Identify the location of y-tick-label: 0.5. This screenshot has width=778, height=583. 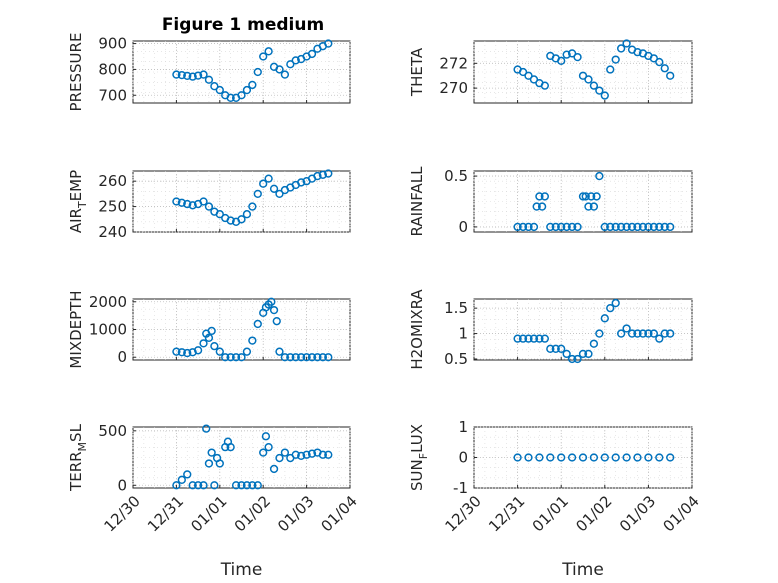
(456, 176).